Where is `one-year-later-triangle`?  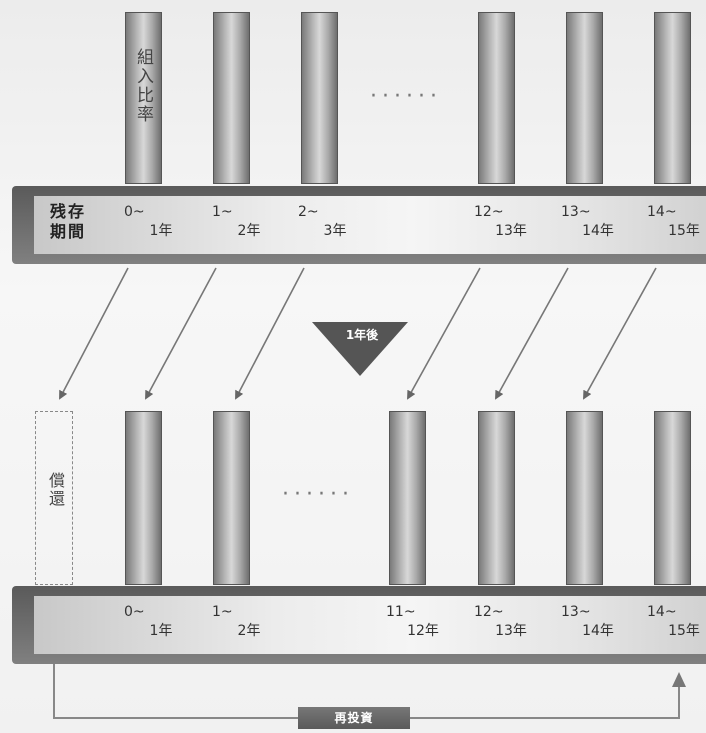
one-year-later-triangle is located at coordinates (360, 349).